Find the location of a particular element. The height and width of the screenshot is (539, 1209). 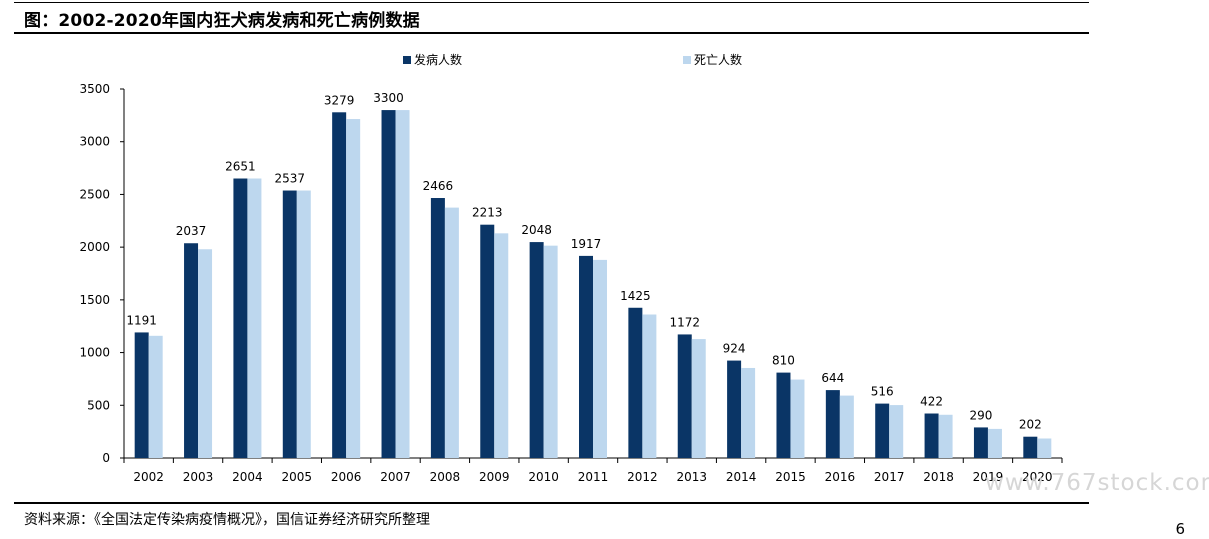

y-tick-label: 2500 is located at coordinates (94, 194).